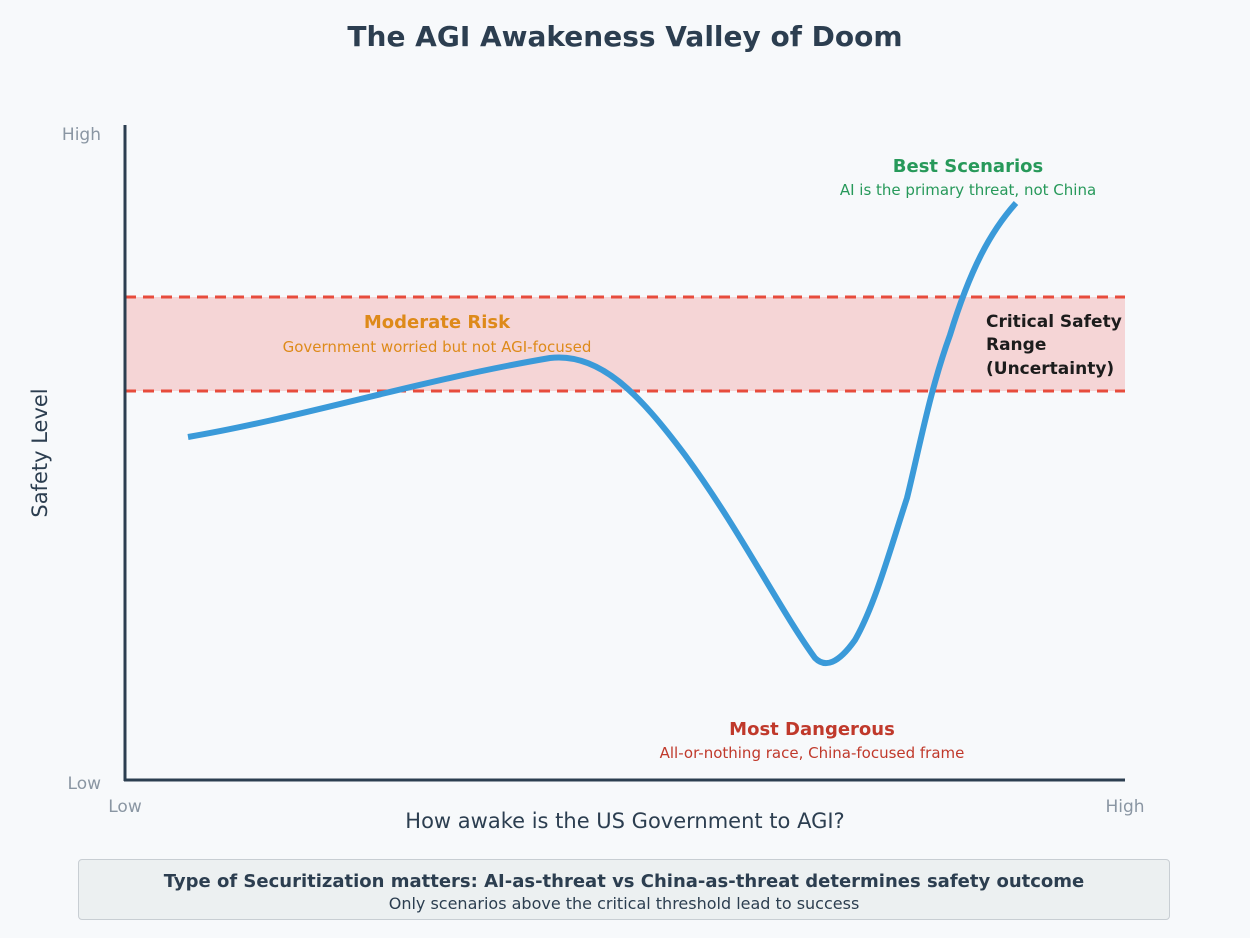 The width and height of the screenshot is (1250, 938). Describe the element at coordinates (812, 753) in the screenshot. I see `most-dangerous-subtitle: All-or-nothing race, China-focused frame` at that location.